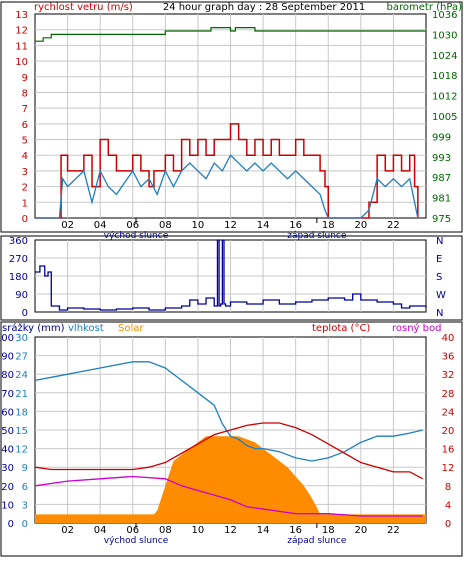  Describe the element at coordinates (132, 225) in the screenshot. I see `x-tick-label-top: 06` at that location.